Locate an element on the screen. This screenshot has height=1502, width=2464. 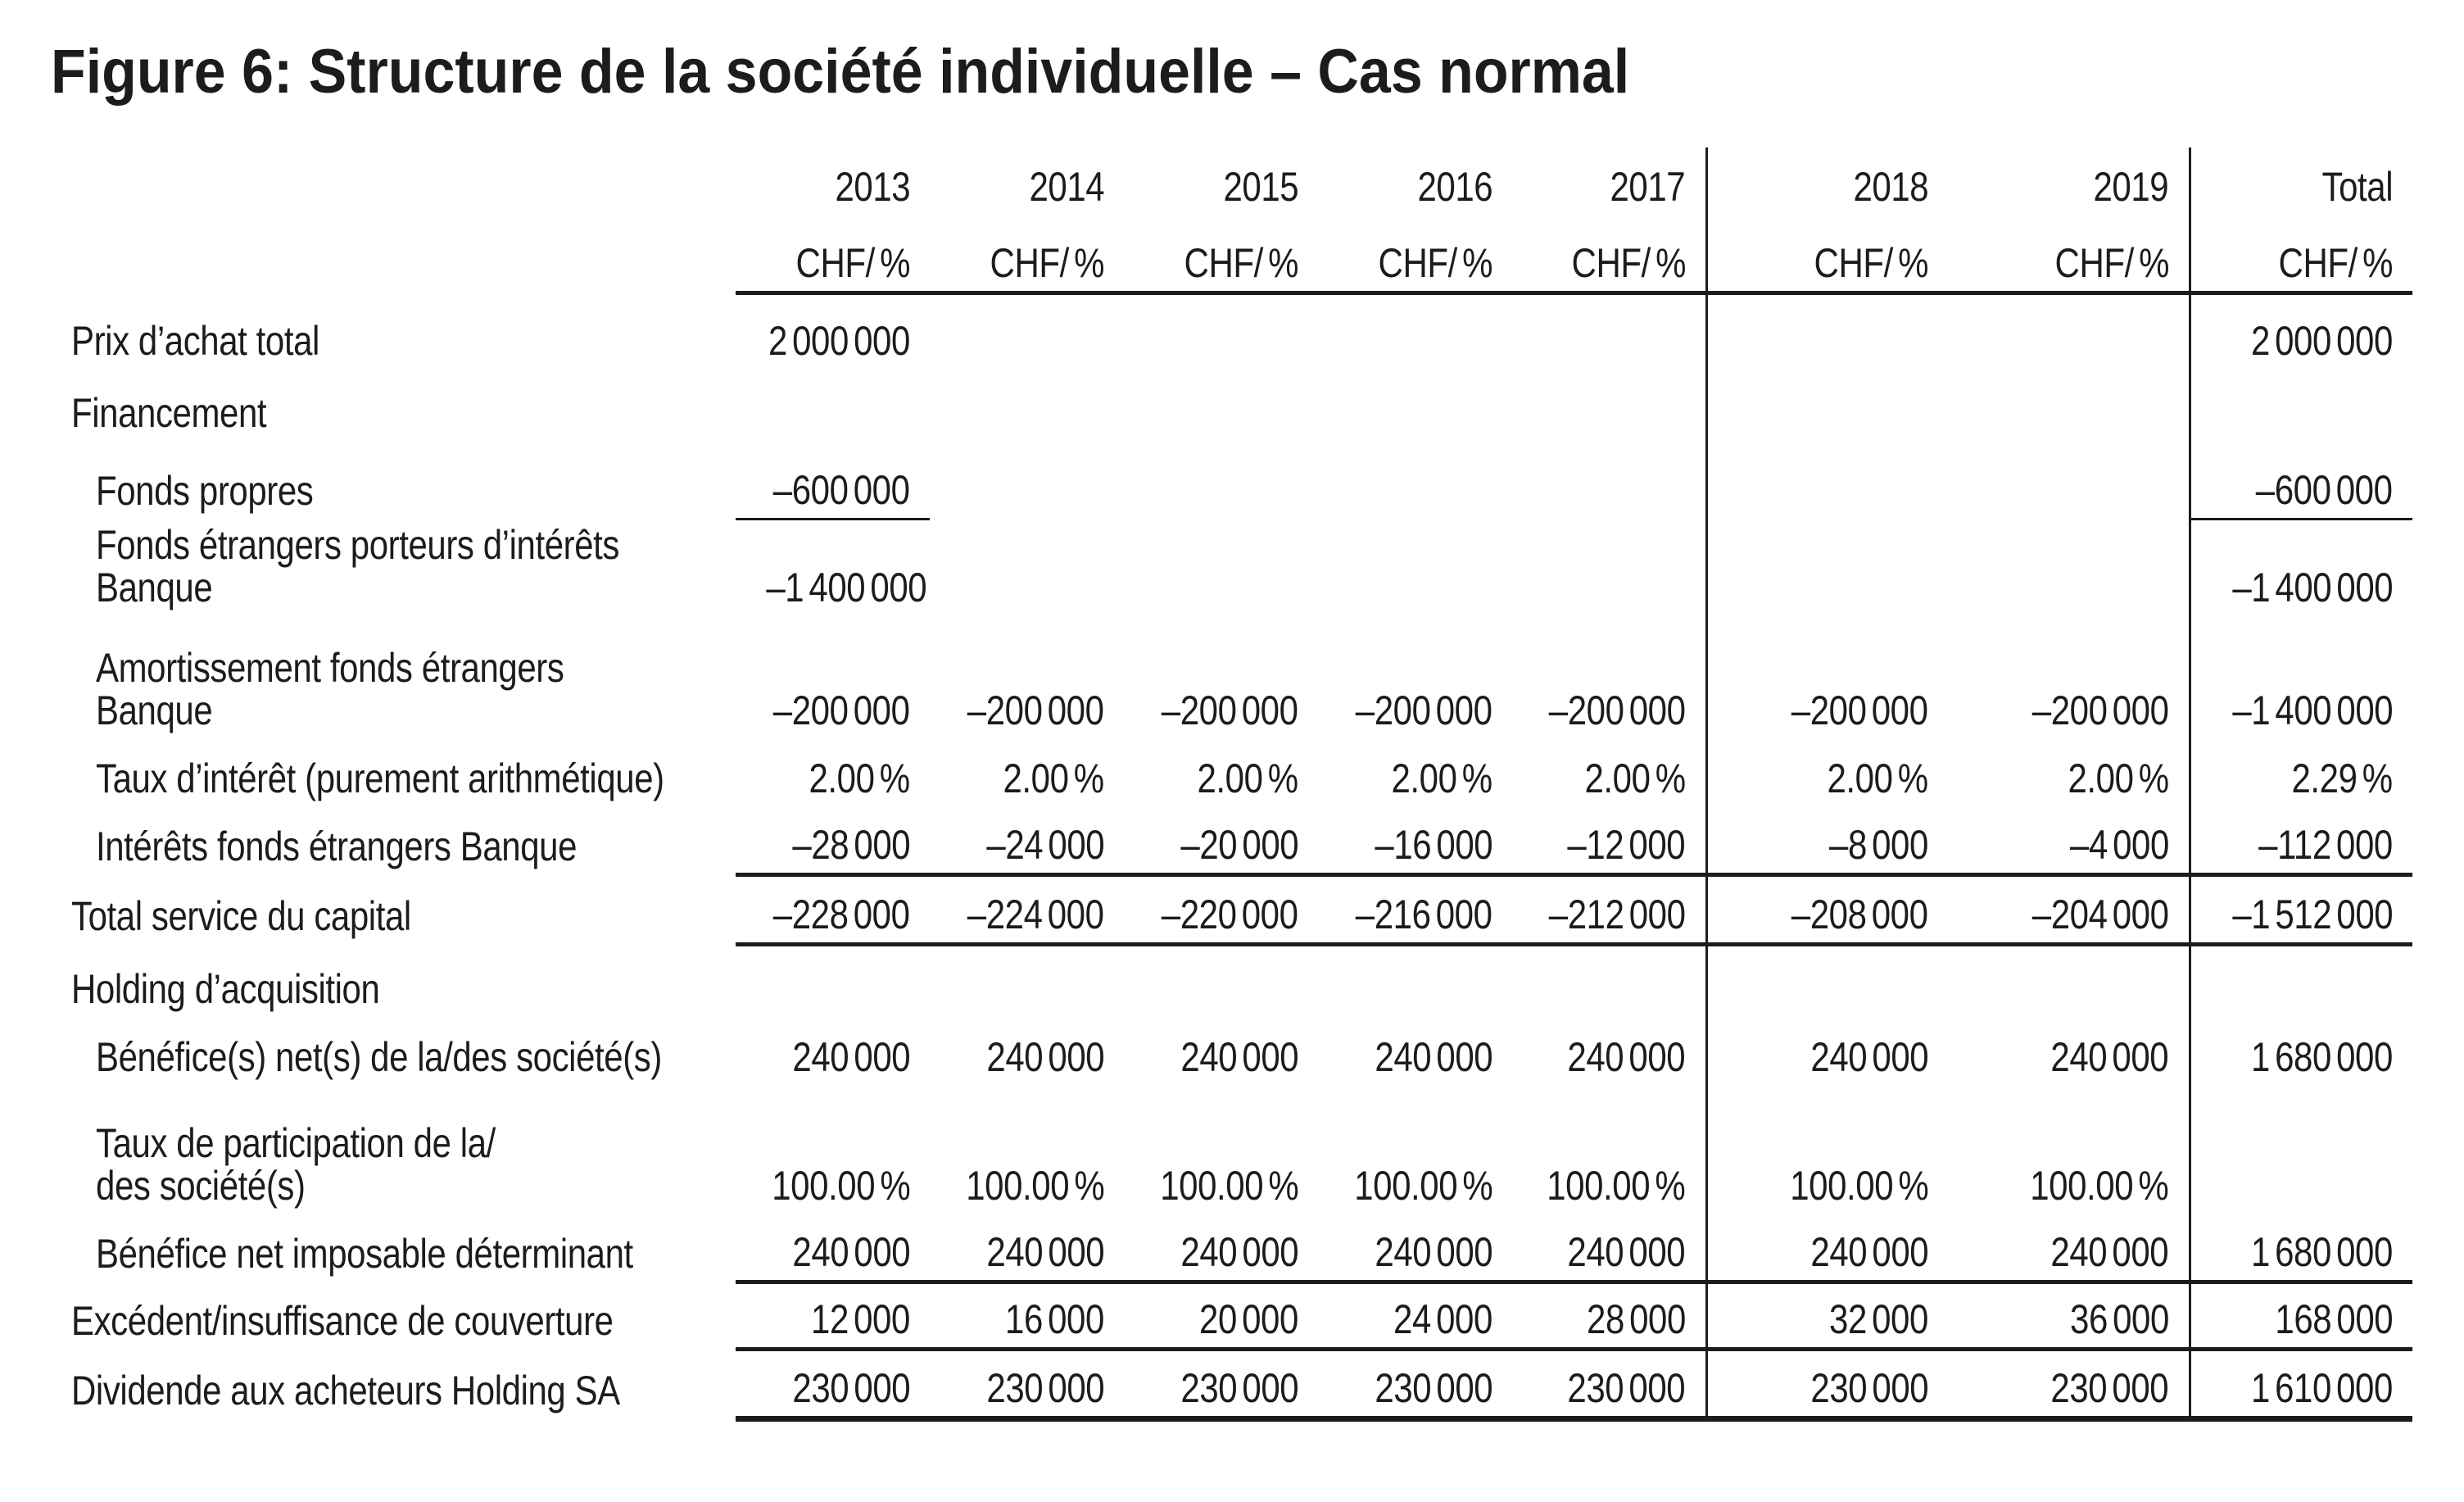
year-header-cell: 2013 is located at coordinates (872, 187).